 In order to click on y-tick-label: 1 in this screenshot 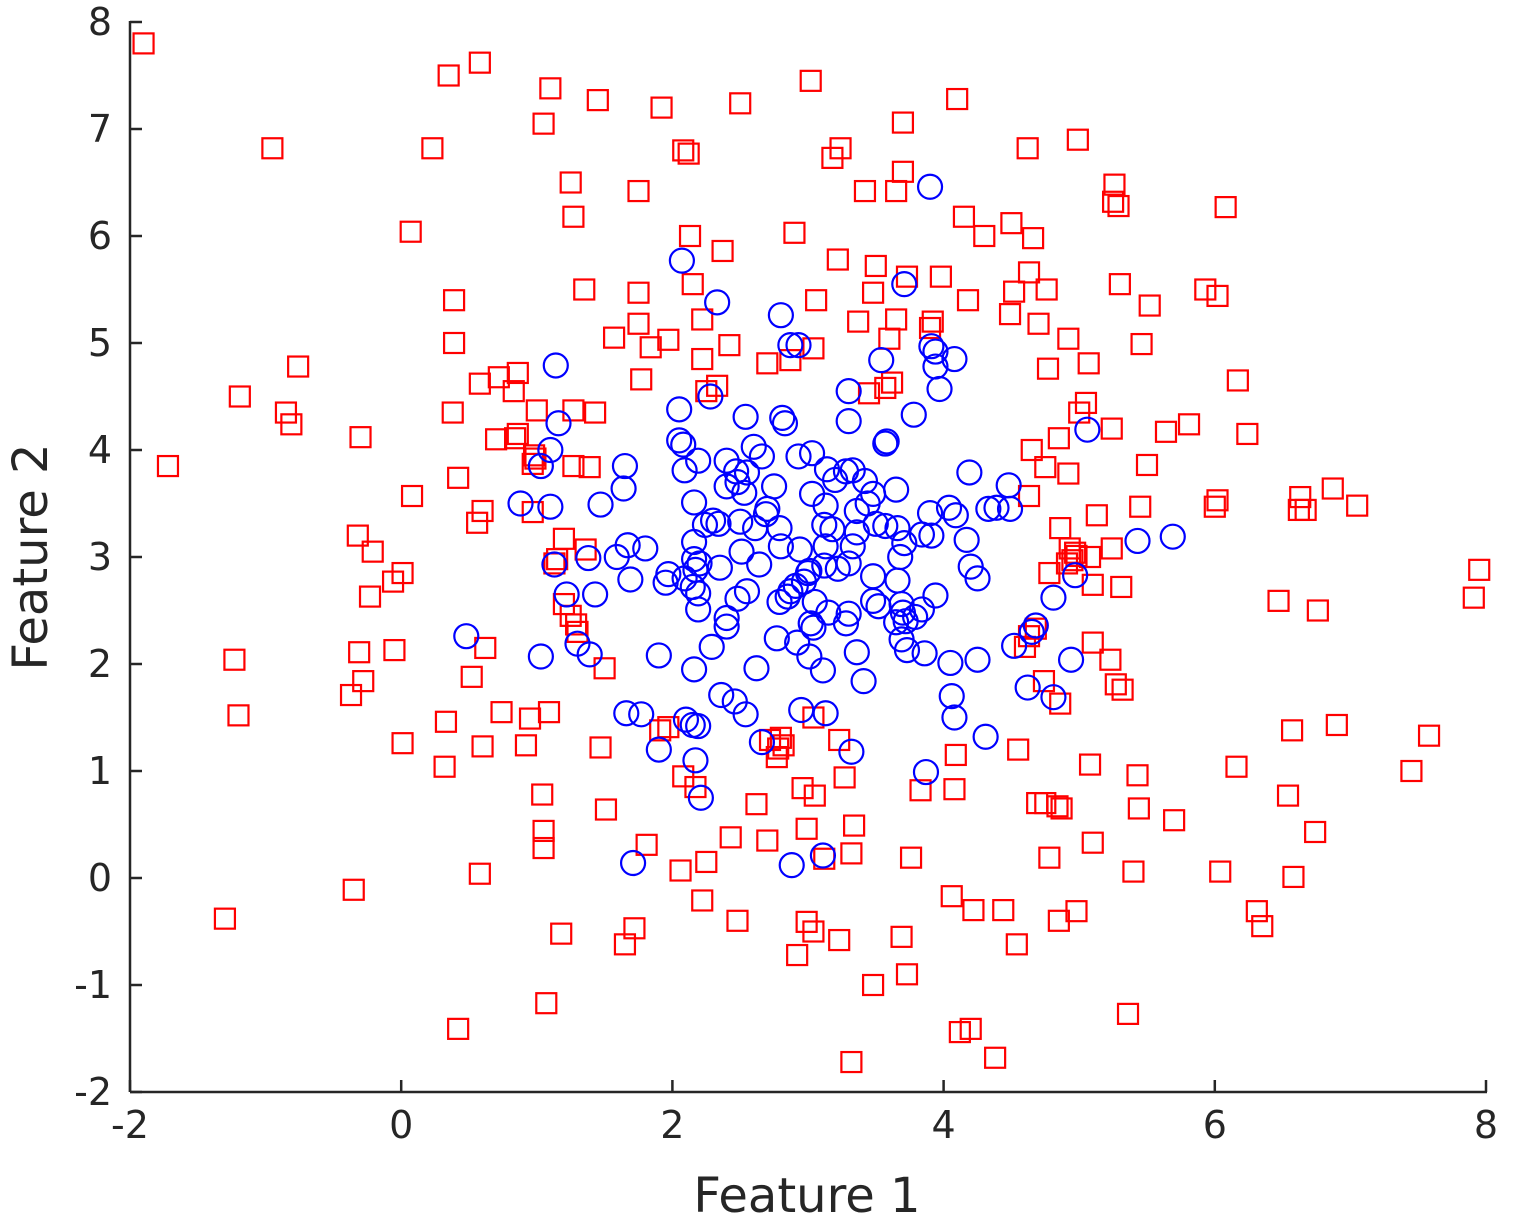, I will do `click(100, 771)`.